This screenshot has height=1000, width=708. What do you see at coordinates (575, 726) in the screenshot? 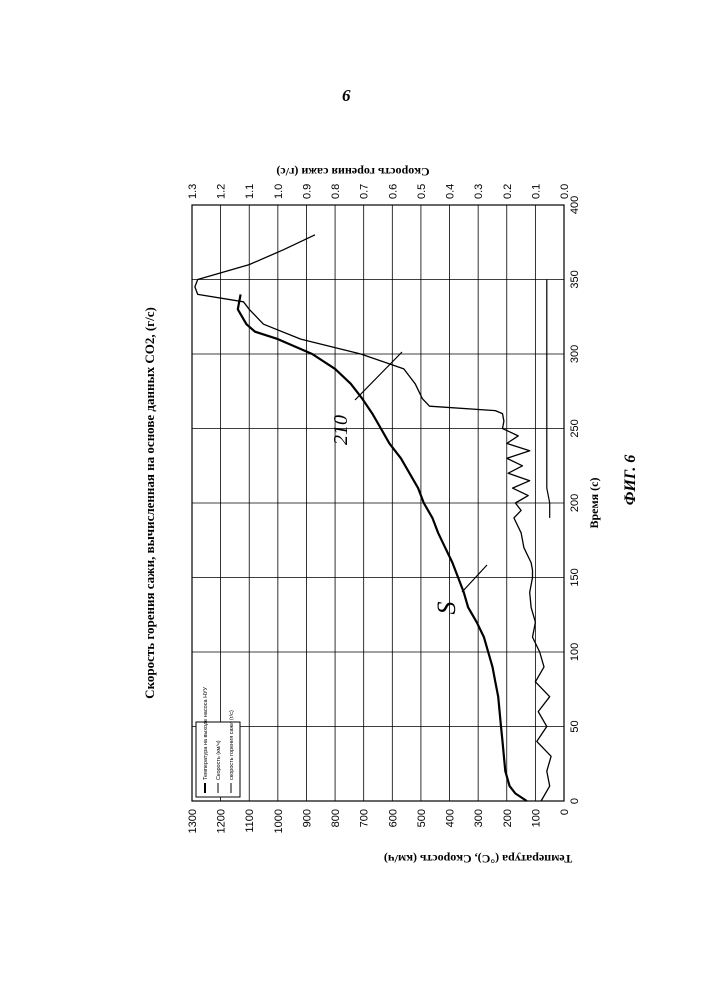
I see `x-tick-label: 50` at bounding box center [575, 726].